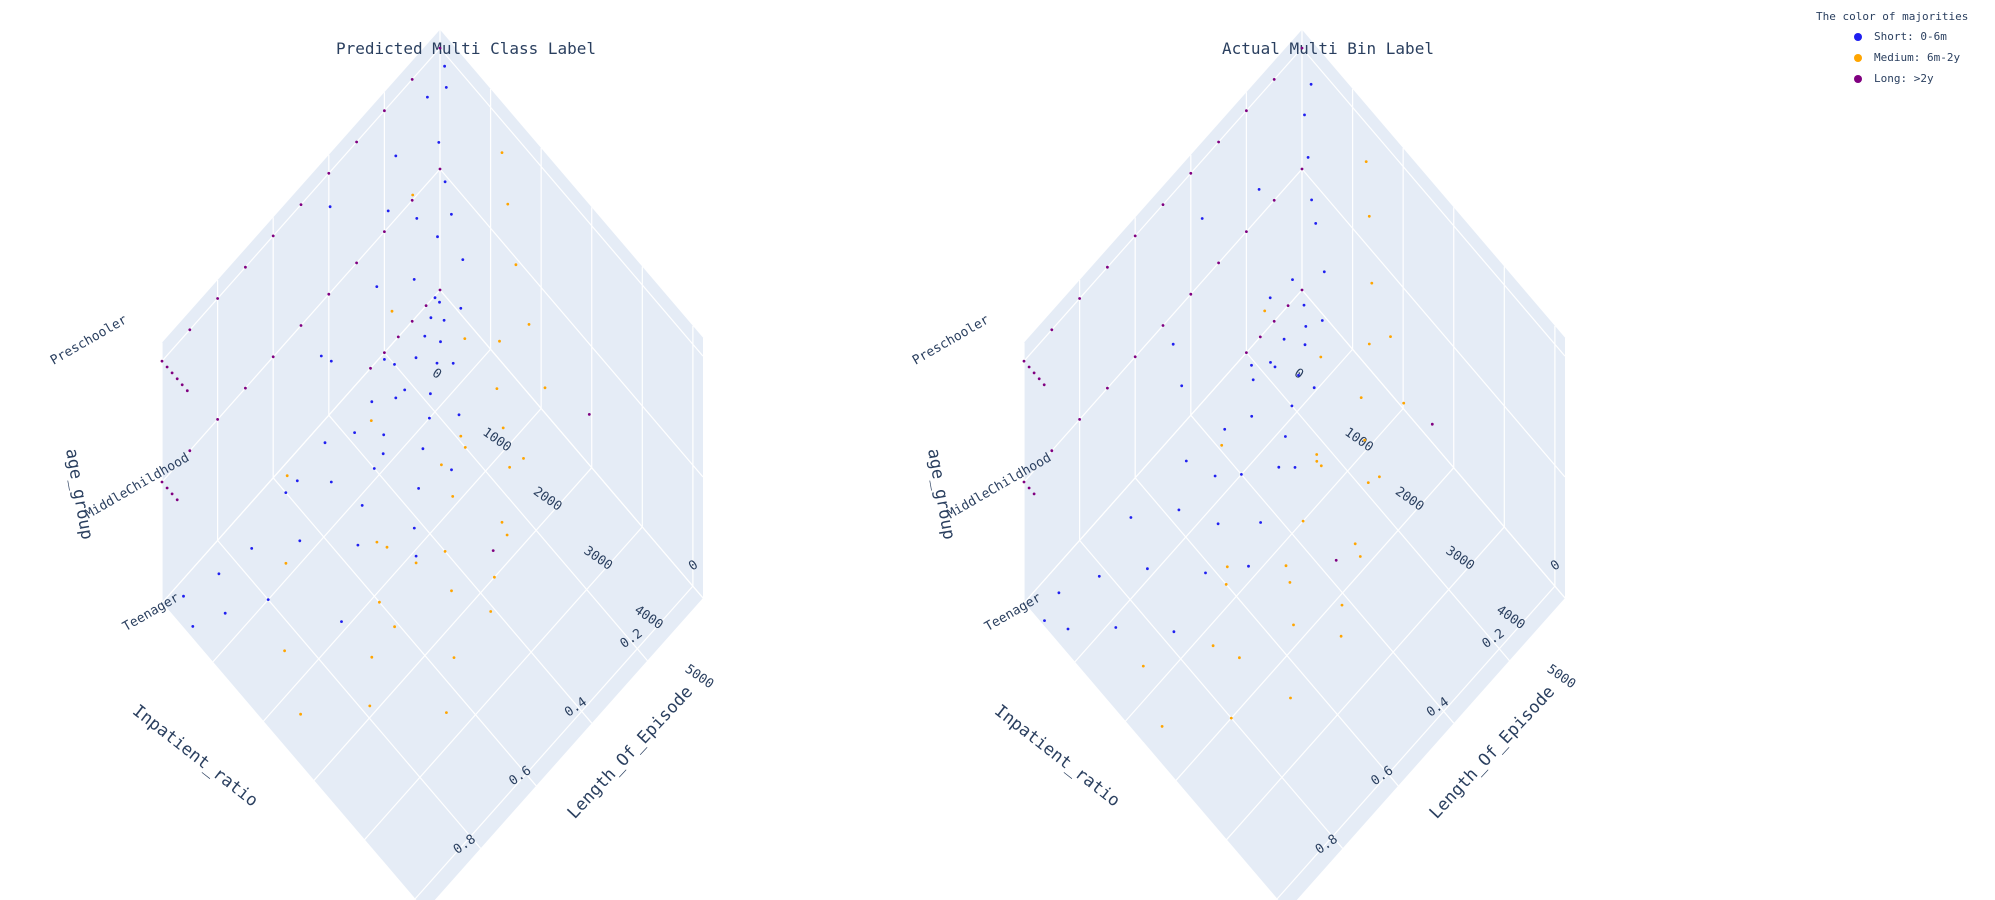 The image size is (1995, 900). What do you see at coordinates (1892, 16) in the screenshot?
I see `legend-title: The color of majorities` at bounding box center [1892, 16].